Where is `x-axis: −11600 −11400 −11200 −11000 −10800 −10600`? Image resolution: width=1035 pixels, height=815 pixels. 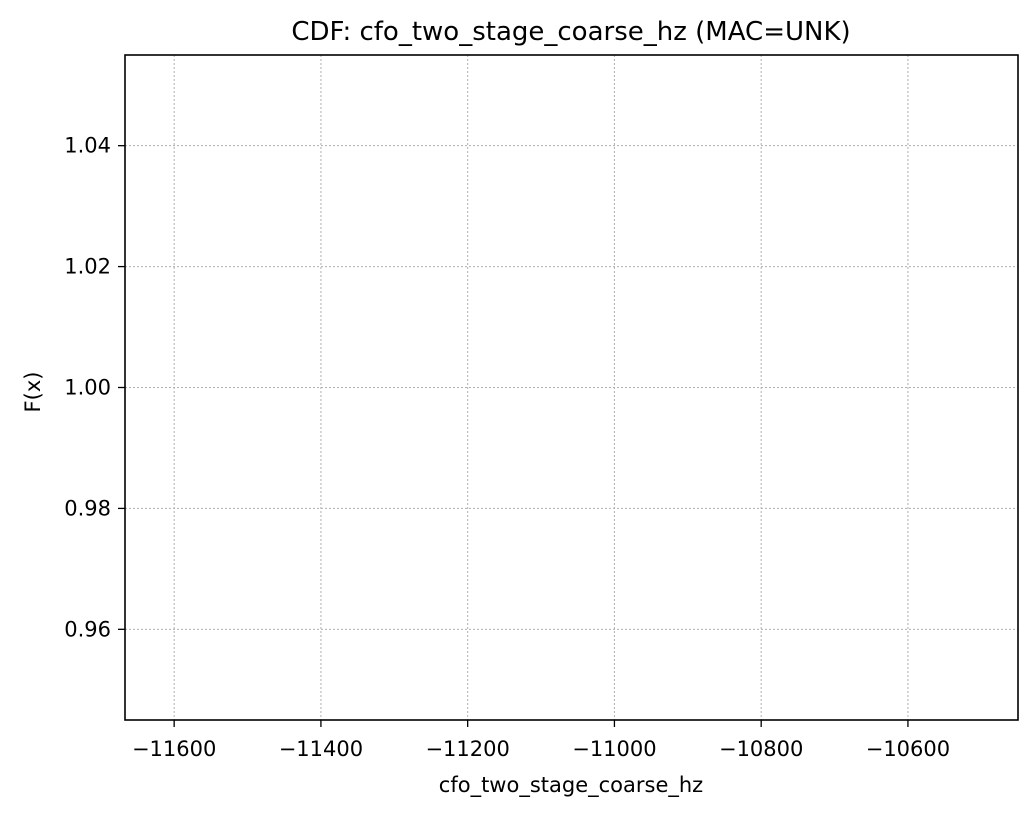 x-axis: −11600 −11400 −11200 −11000 −10800 −10600 is located at coordinates (541, 740).